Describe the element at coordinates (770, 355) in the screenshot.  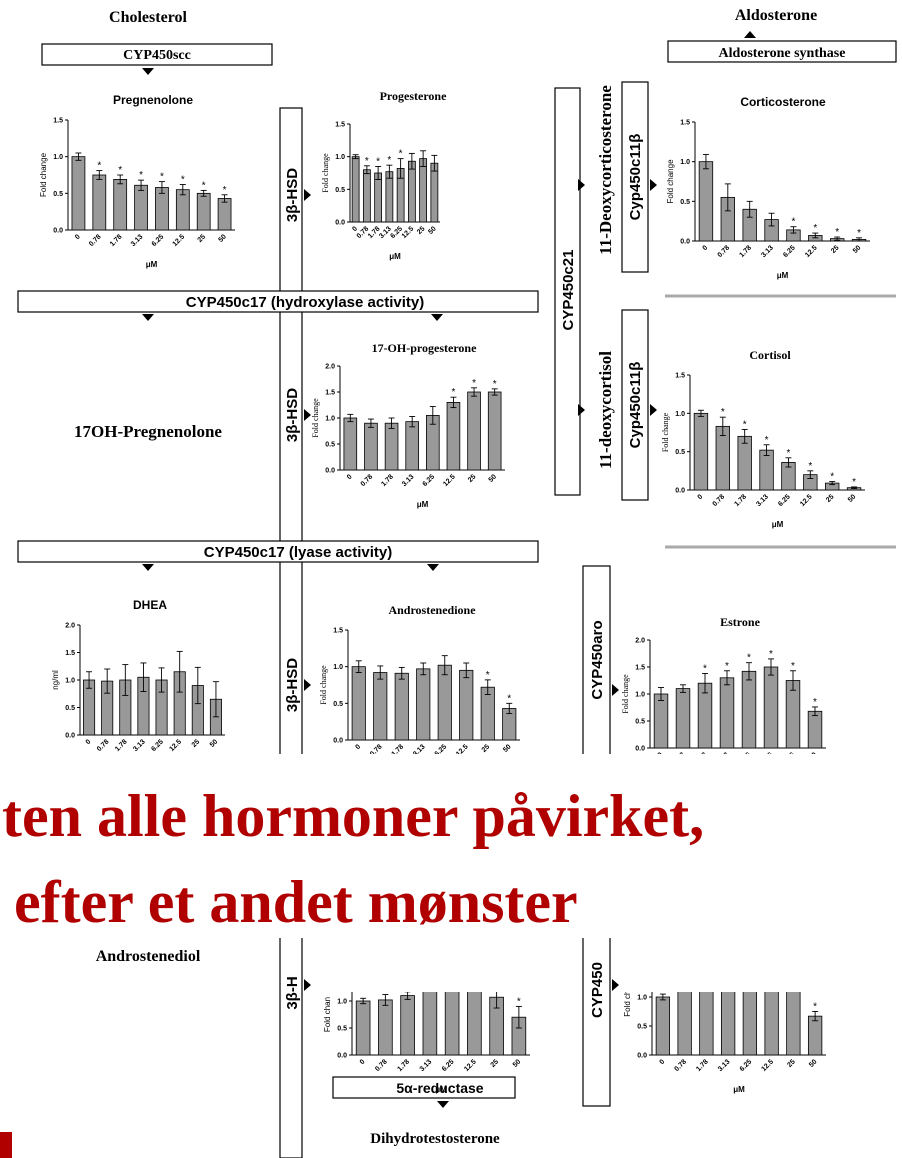
I see `chart-title: Cortisol` at that location.